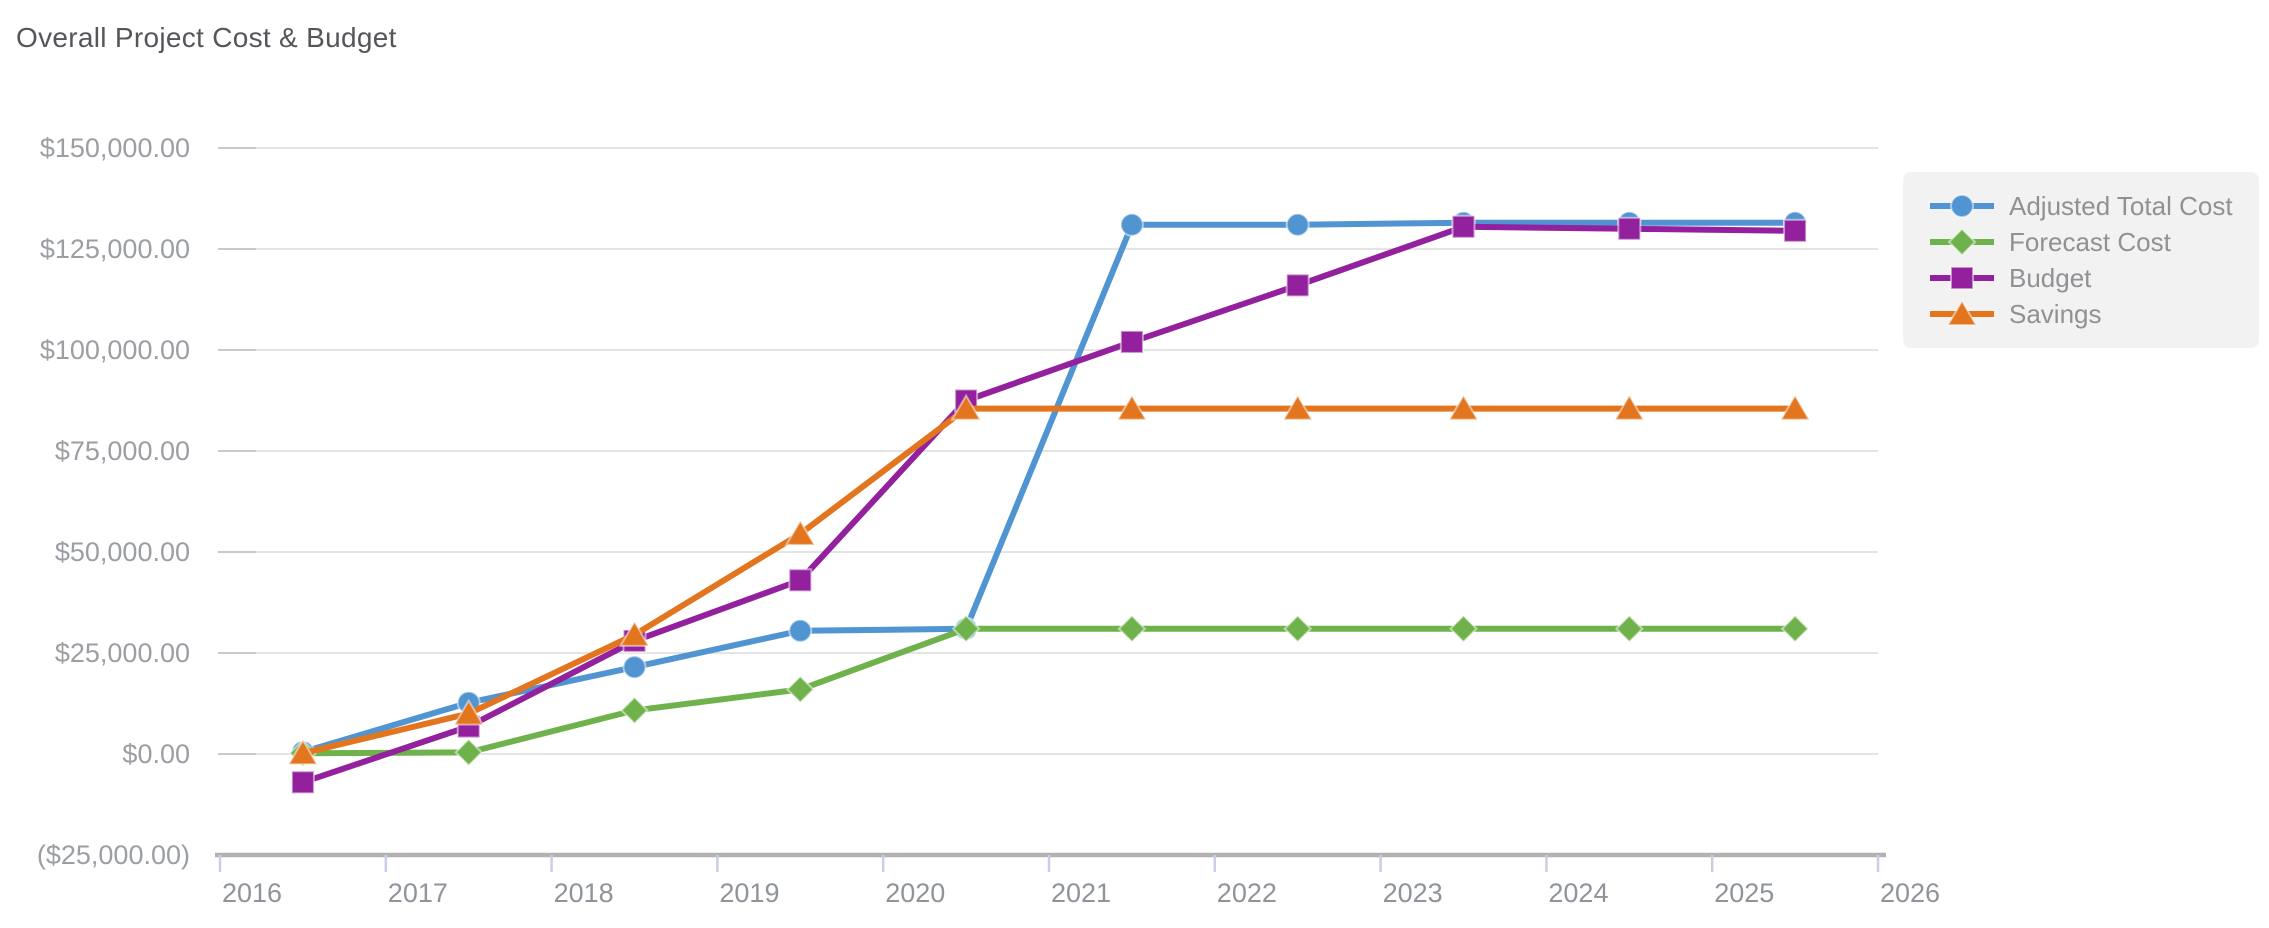 The width and height of the screenshot is (2269, 928). I want to click on budget-legend-glyph, so click(1962, 278).